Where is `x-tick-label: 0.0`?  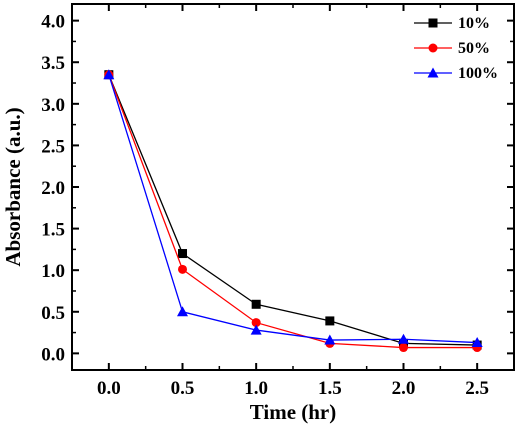
x-tick-label: 0.0 is located at coordinates (109, 388).